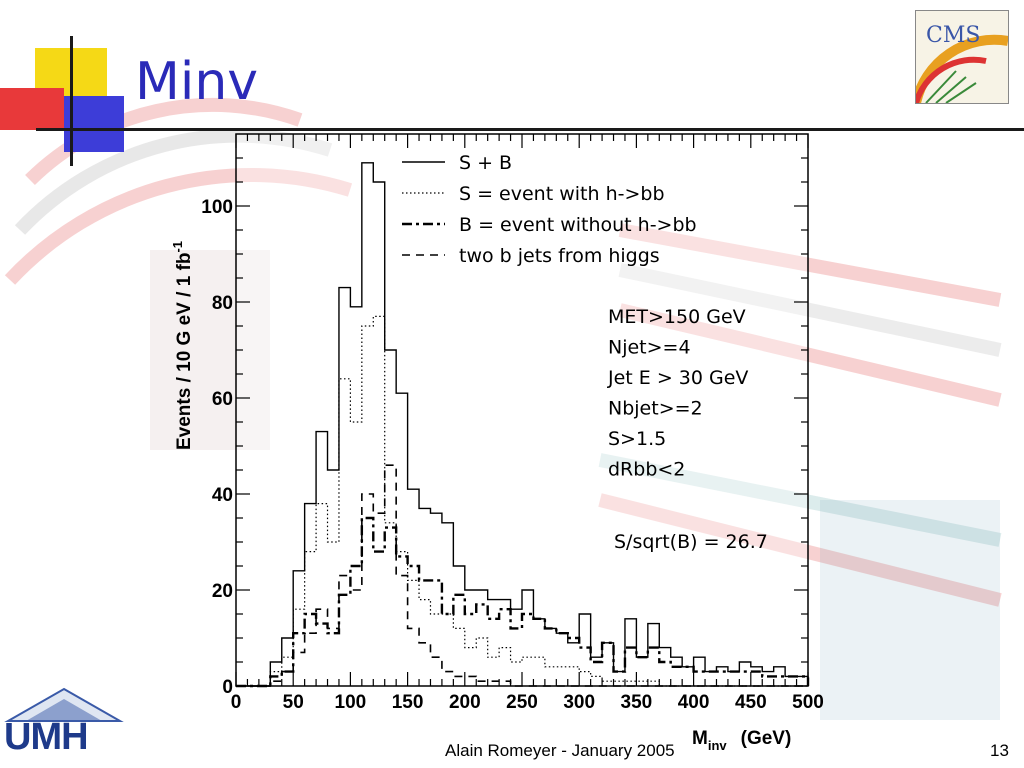 This screenshot has height=768, width=1024. I want to click on title-rule, so click(530, 129).